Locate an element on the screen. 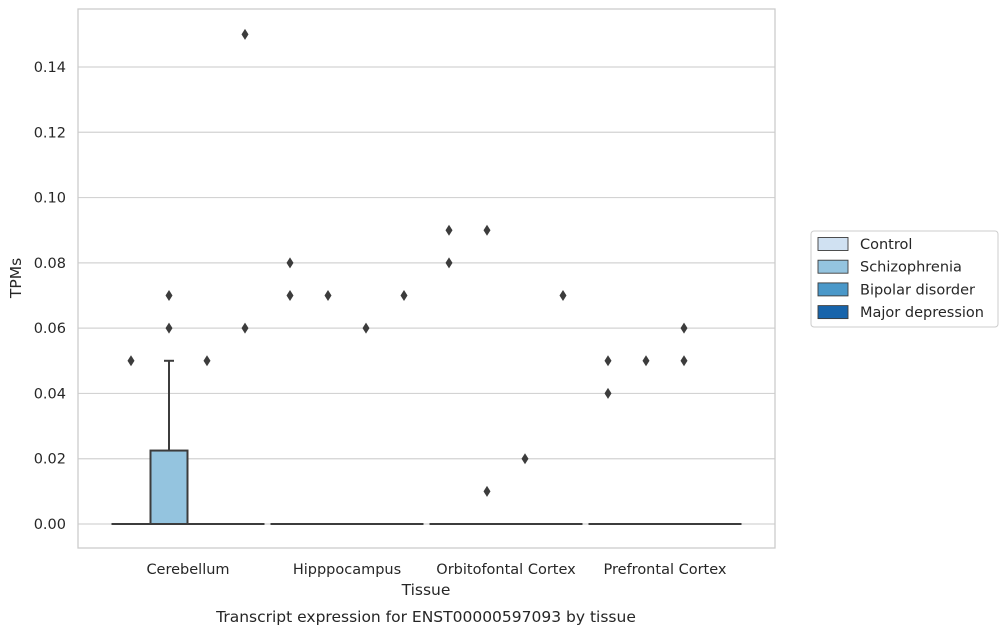 The height and width of the screenshot is (634, 1007). y-axis-title: TPMs is located at coordinates (16, 278).